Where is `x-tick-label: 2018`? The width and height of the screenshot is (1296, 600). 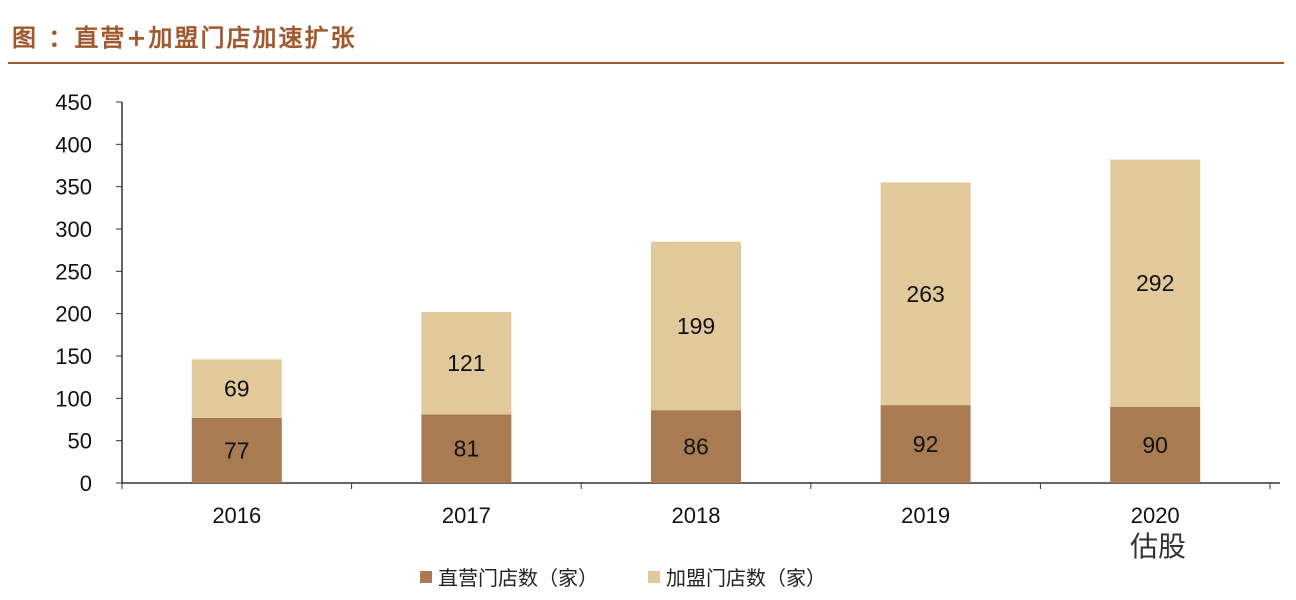
x-tick-label: 2018 is located at coordinates (696, 515).